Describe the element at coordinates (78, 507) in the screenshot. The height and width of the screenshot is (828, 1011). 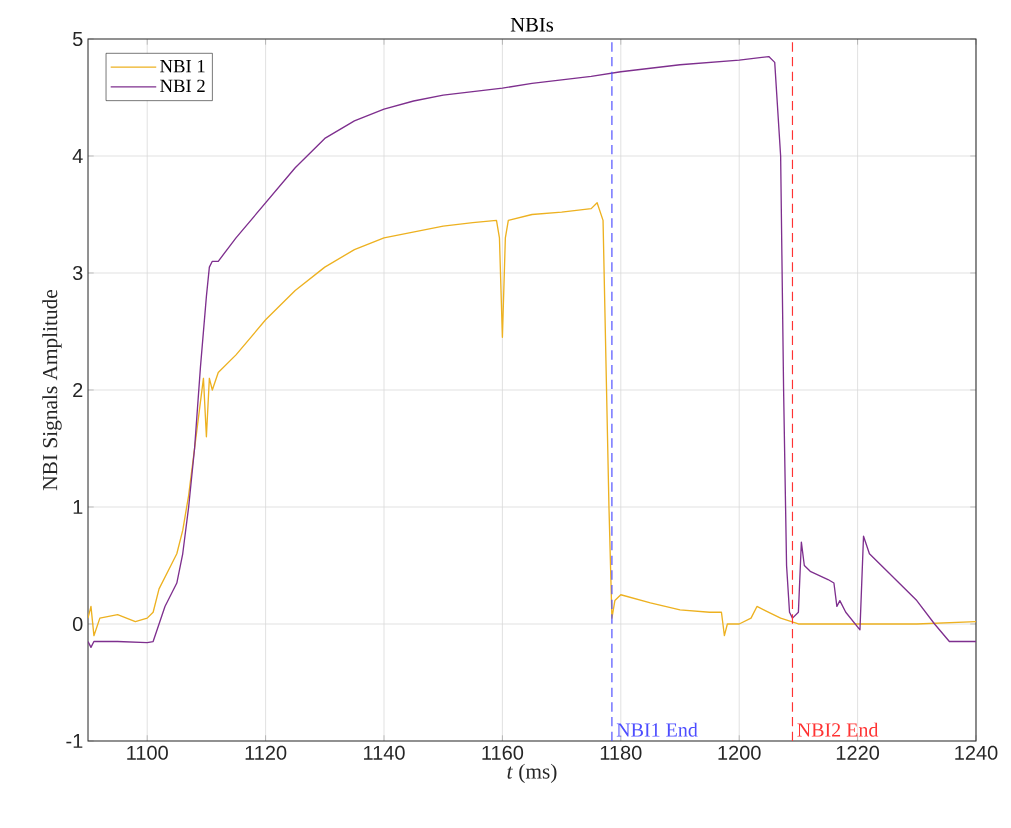
I see `y-tick-label: 1` at that location.